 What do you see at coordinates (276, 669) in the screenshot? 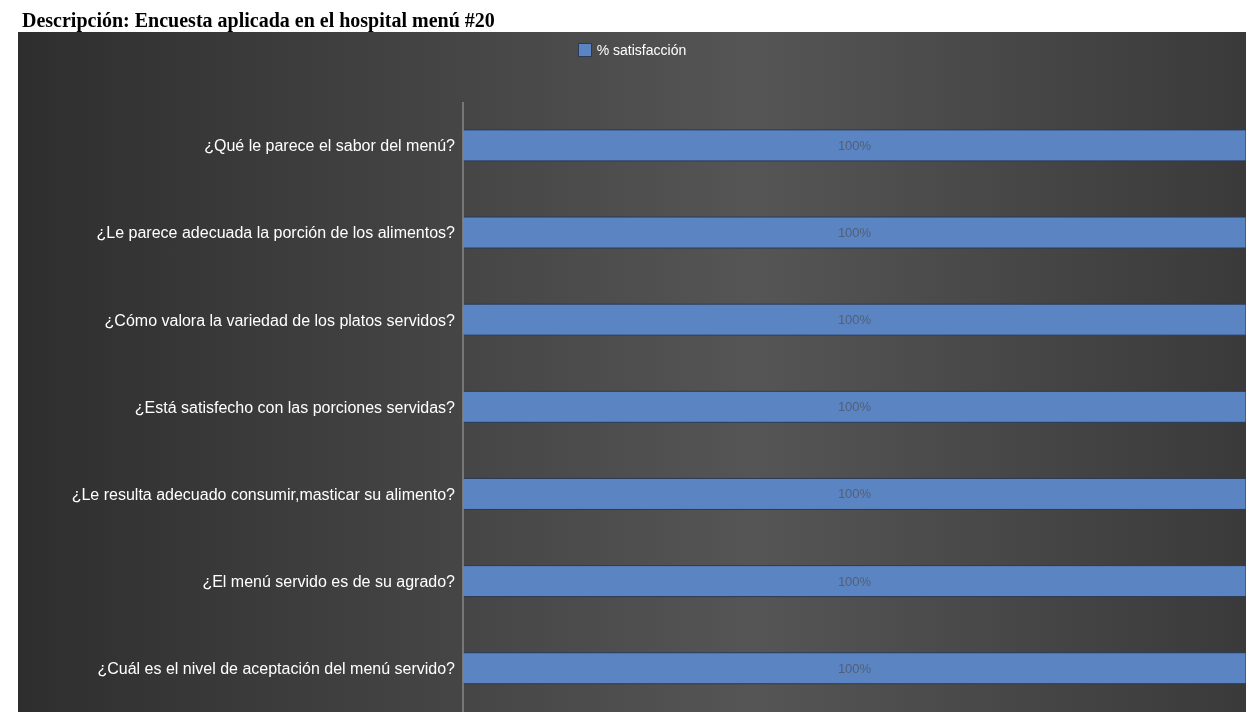
I see `y-tick-label: ¿Cuál es el nivel de aceptación del menú servido?` at bounding box center [276, 669].